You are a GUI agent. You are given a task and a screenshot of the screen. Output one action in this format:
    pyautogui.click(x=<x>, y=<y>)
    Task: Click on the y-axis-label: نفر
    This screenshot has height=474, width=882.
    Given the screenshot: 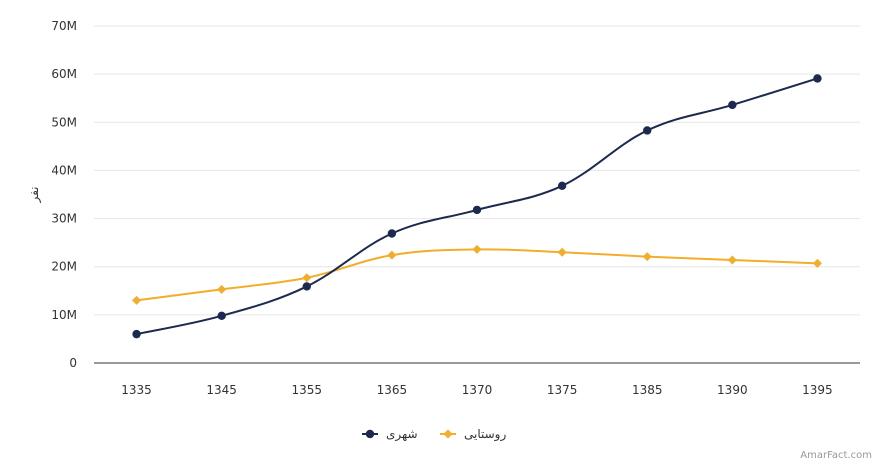 What is the action you would take?
    pyautogui.click(x=34, y=194)
    